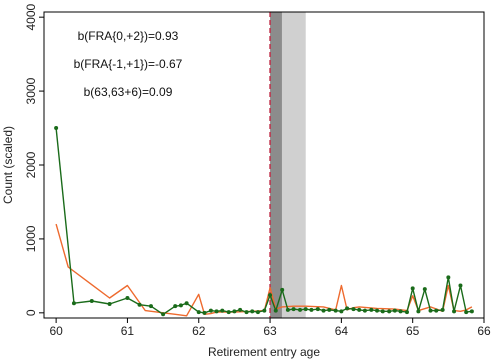 Image resolution: width=494 pixels, height=361 pixels. What do you see at coordinates (128, 92) in the screenshot?
I see `annotation-3: b(63,63+6)=0.09` at bounding box center [128, 92].